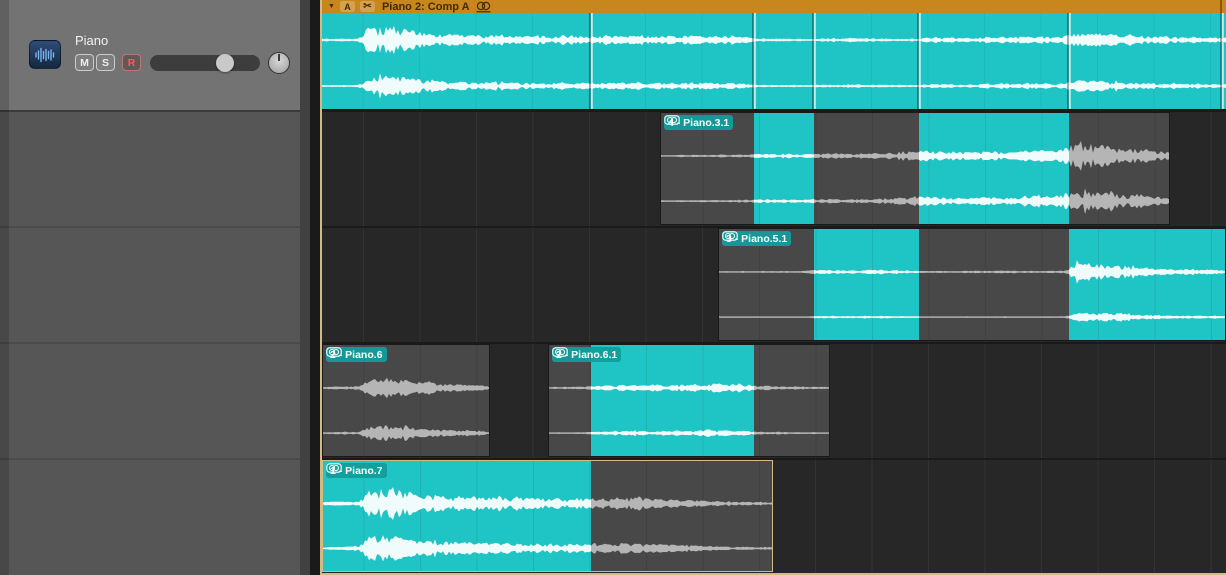 The height and width of the screenshot is (575, 1226). I want to click on take-label: 2 - Piano.6.1, so click(587, 354).